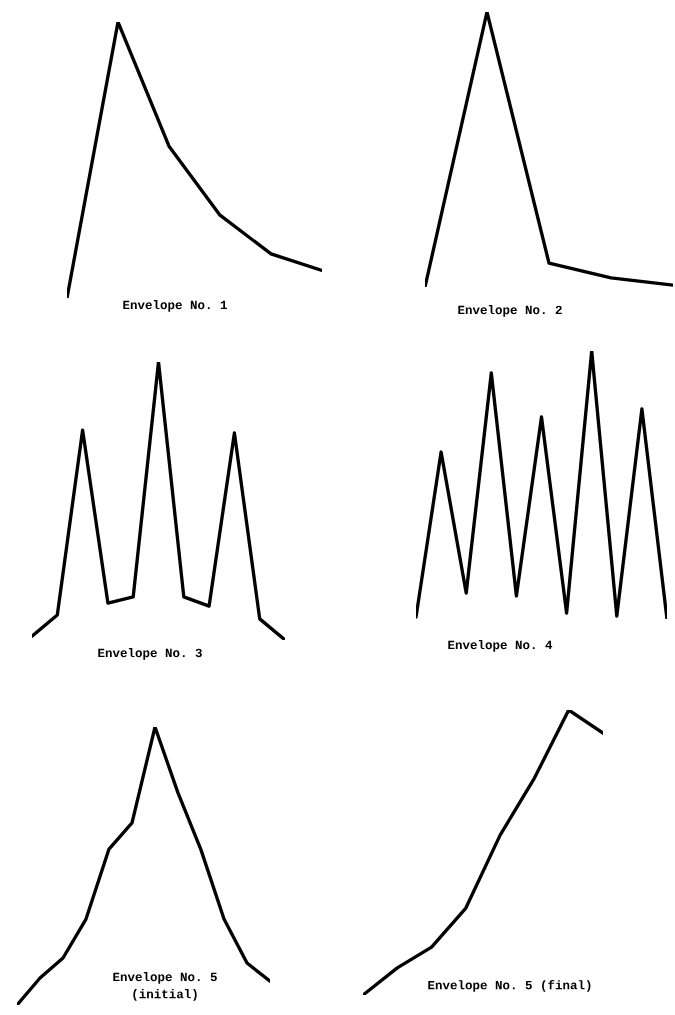 Image resolution: width=675 pixels, height=1015 pixels. What do you see at coordinates (175, 306) in the screenshot?
I see `text: Envelope No. 1` at bounding box center [175, 306].